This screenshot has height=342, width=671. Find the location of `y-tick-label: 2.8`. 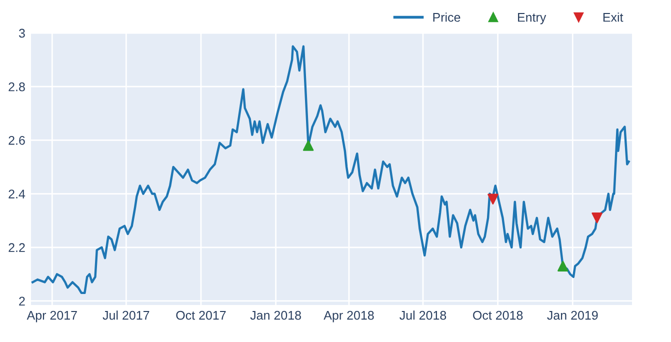

y-tick-label: 2.8 is located at coordinates (16, 87).